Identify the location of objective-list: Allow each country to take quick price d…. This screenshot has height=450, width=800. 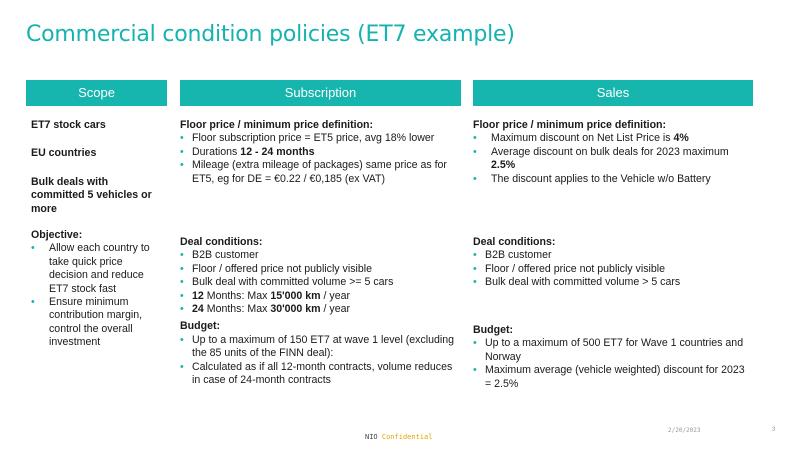
(97, 295).